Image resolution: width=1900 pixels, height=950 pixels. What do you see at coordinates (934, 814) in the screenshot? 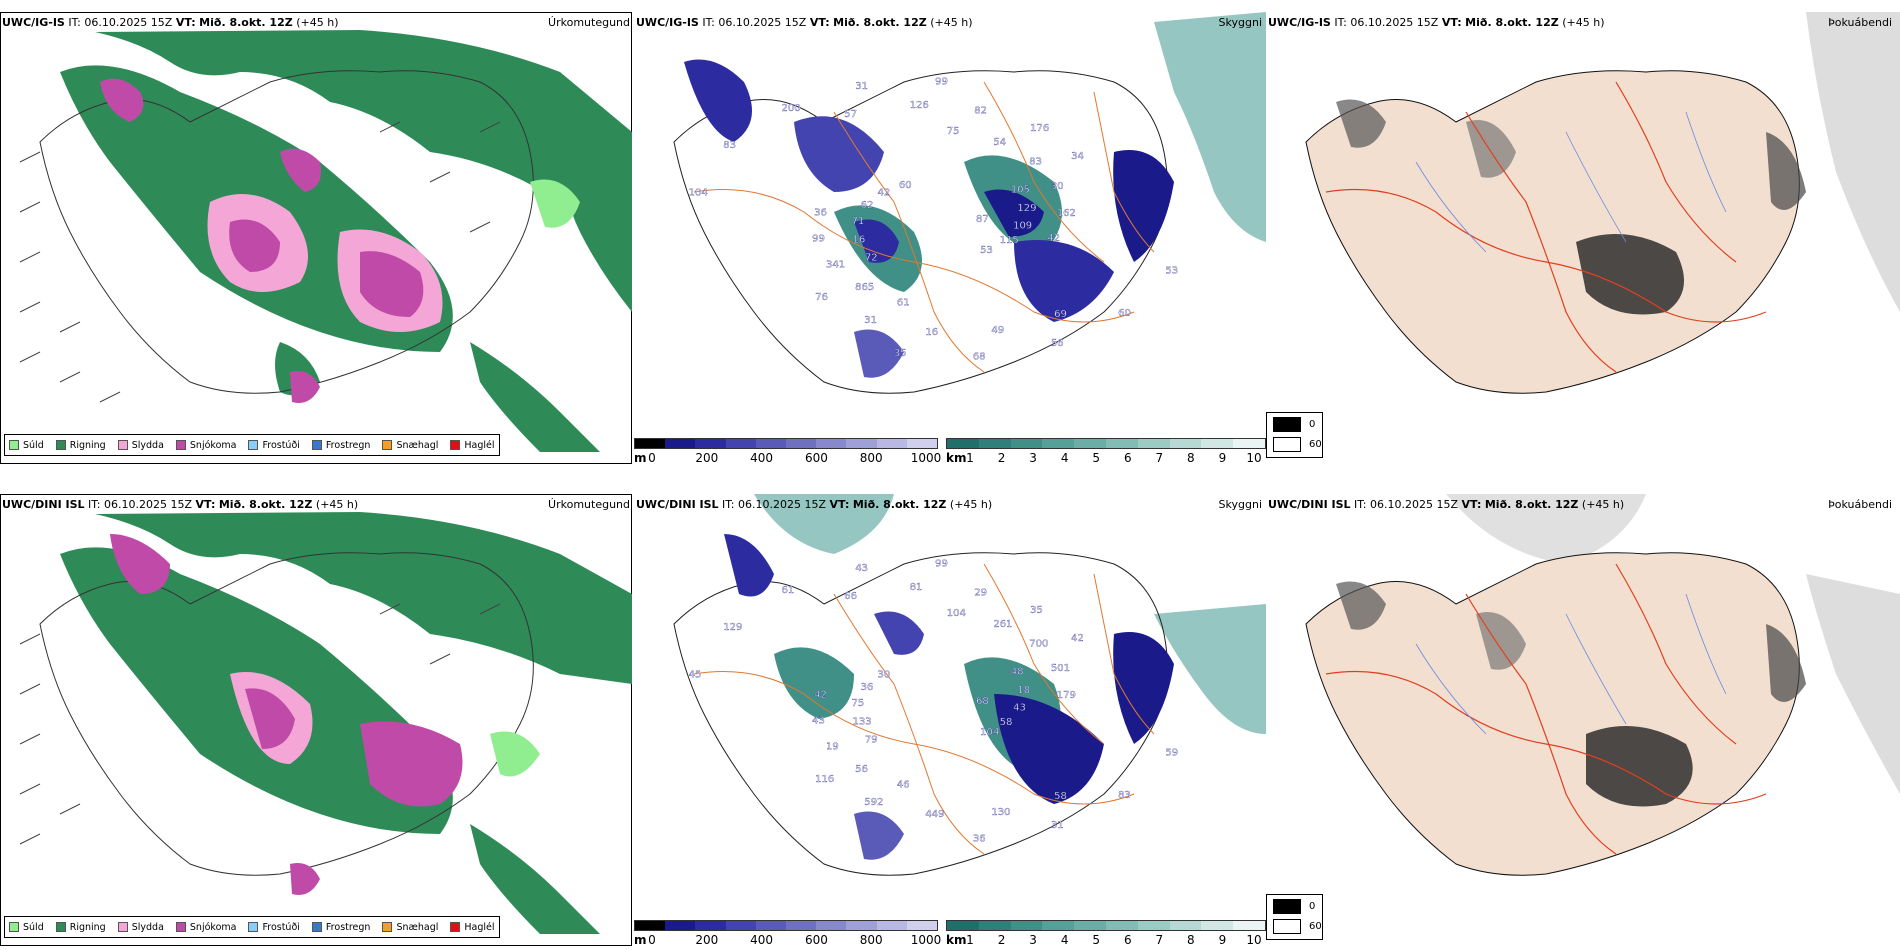
I see `cloud-base-label: 449` at bounding box center [934, 814].